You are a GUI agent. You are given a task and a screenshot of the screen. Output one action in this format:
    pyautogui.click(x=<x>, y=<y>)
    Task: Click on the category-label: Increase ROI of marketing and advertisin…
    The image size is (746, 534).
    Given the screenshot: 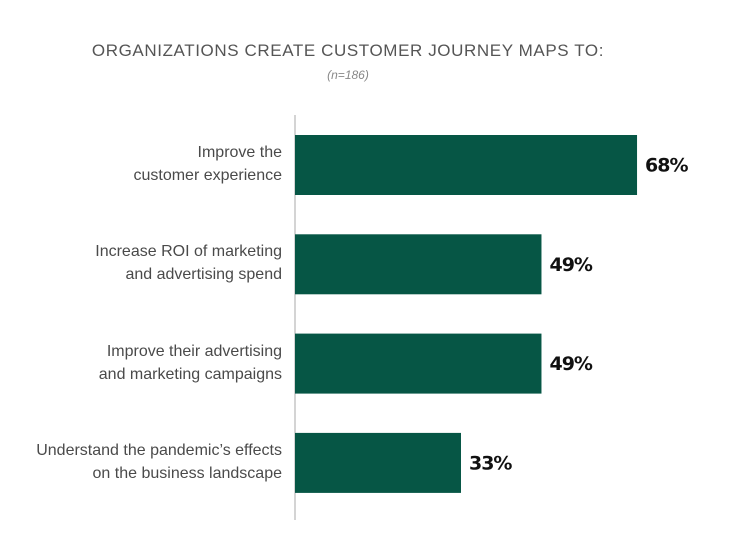 What is the action you would take?
    pyautogui.click(x=188, y=263)
    